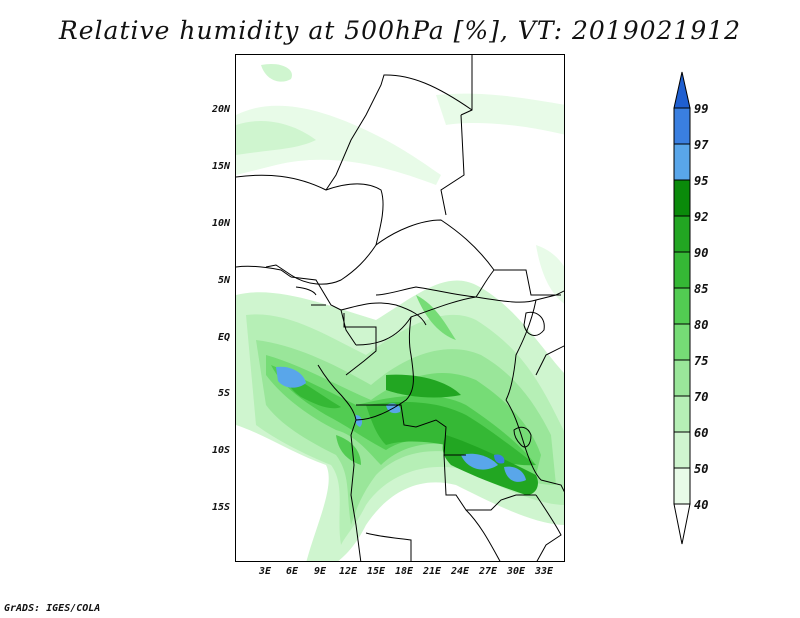 The width and height of the screenshot is (800, 618). Describe the element at coordinates (701, 253) in the screenshot. I see `colorbar-label: 90` at that location.